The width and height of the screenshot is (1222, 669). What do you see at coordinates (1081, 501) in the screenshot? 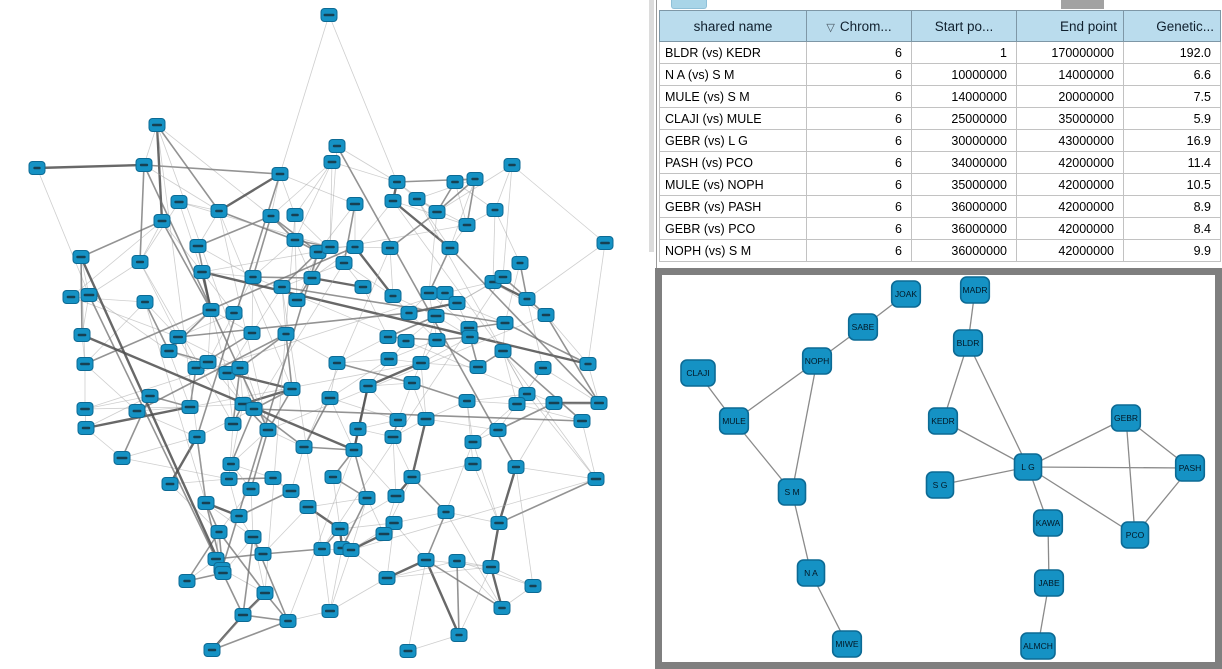
I see `graph-edge-LG-PCO` at bounding box center [1081, 501].